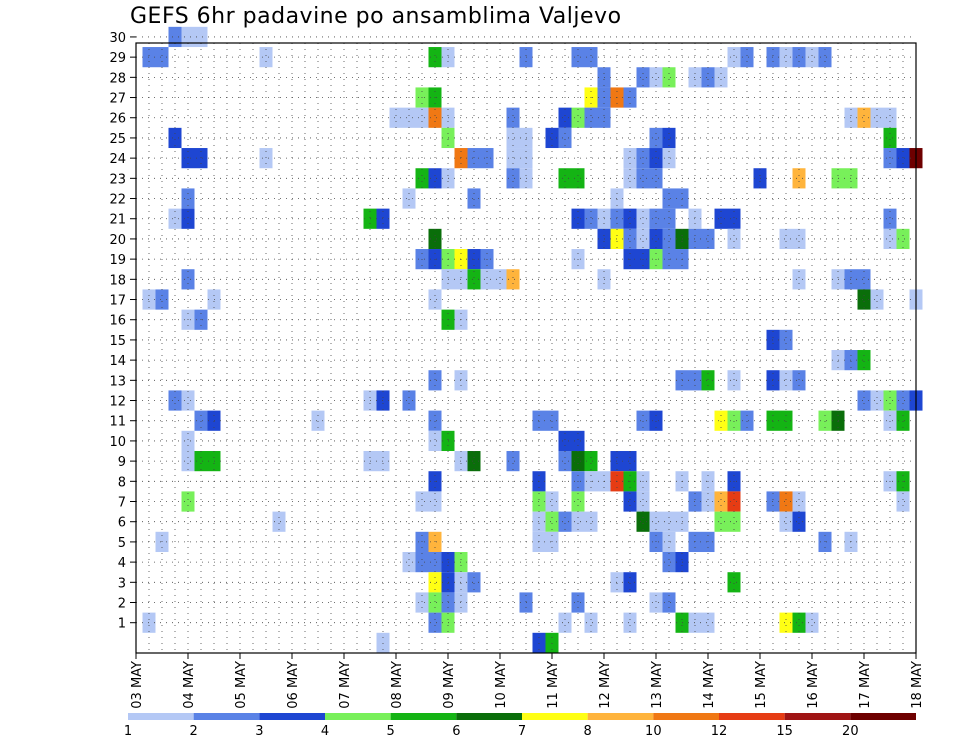 This screenshot has height=742, width=960. Describe the element at coordinates (709, 685) in the screenshot. I see `x-tick-label: 14 MAY` at that location.